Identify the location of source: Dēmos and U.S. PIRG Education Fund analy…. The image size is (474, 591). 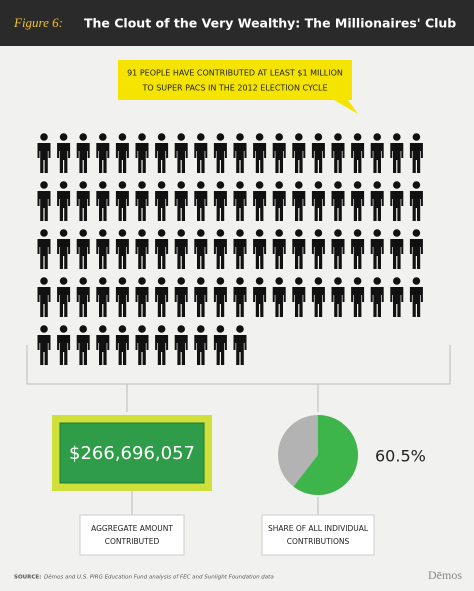
(159, 578).